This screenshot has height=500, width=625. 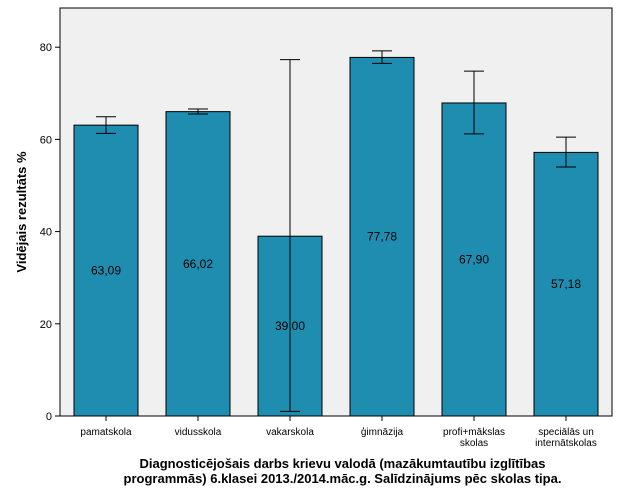 What do you see at coordinates (46, 140) in the screenshot?
I see `y-tick-label: 60` at bounding box center [46, 140].